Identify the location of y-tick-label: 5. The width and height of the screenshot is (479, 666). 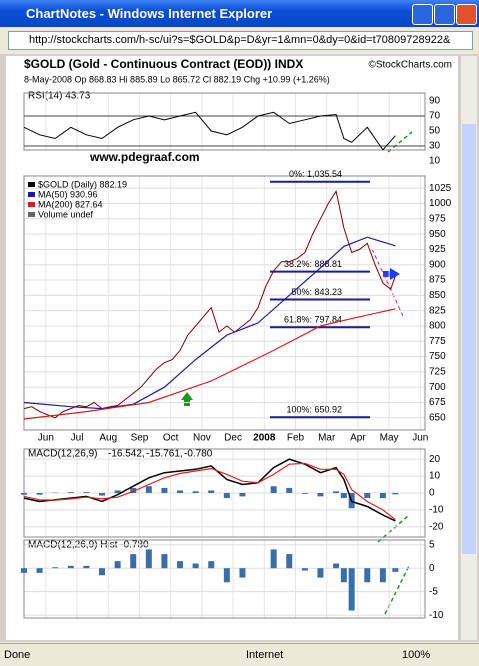
(432, 544).